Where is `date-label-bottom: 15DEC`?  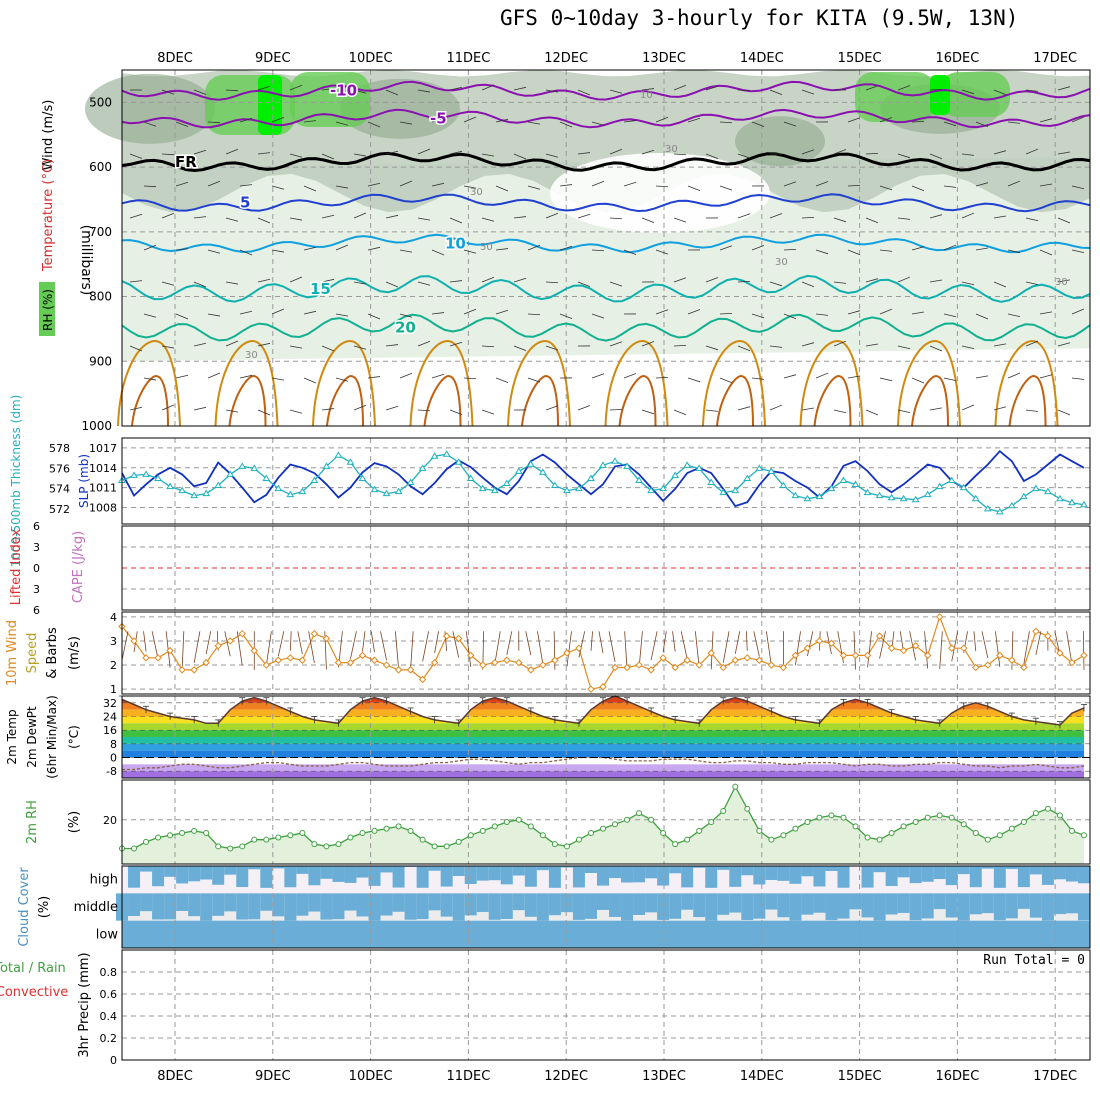
date-label-bottom: 15DEC is located at coordinates (860, 1076).